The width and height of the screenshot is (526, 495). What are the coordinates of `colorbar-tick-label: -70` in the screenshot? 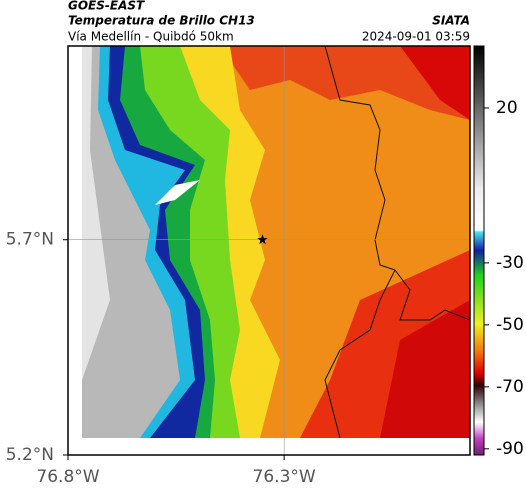 It's located at (510, 387).